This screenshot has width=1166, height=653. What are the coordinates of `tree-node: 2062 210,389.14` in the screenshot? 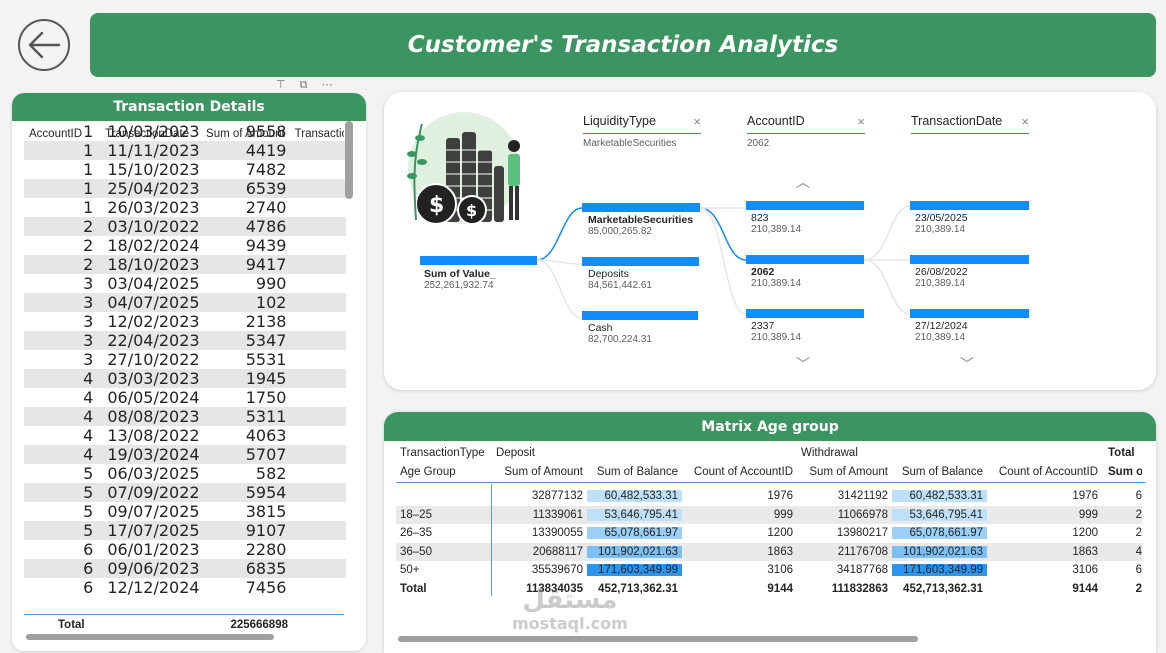 It's located at (776, 277).